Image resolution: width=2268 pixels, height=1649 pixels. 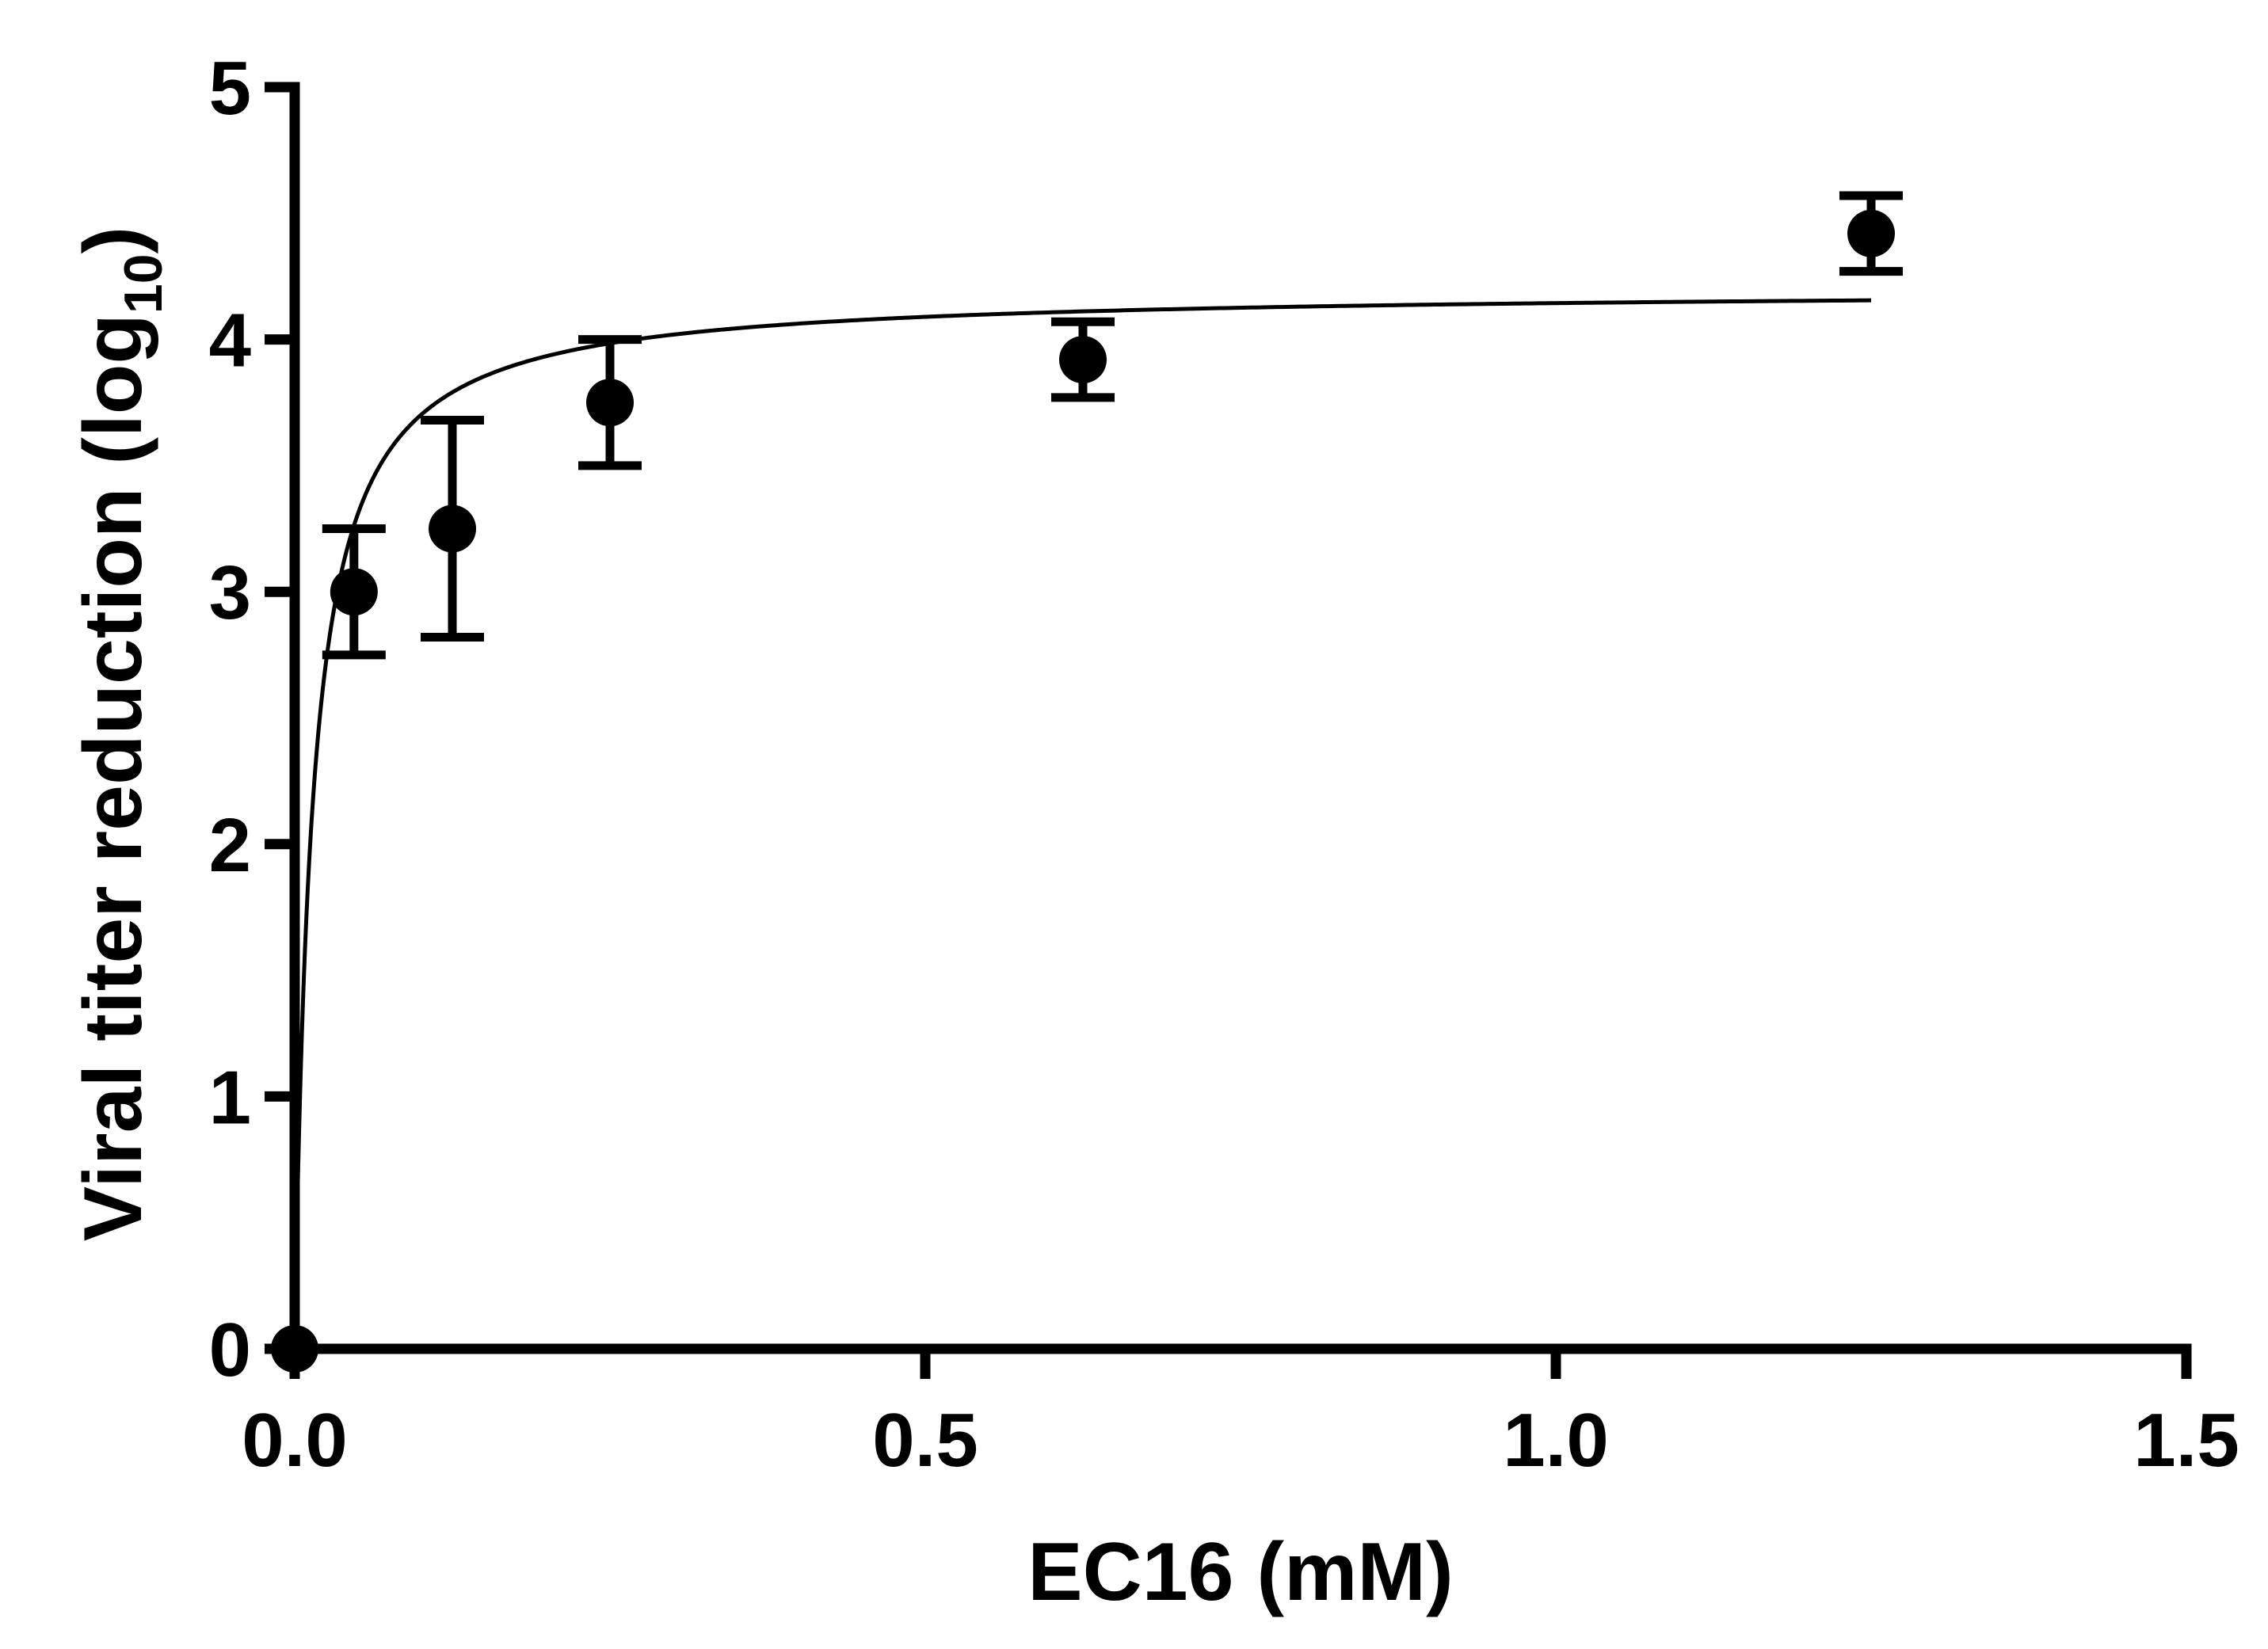 What do you see at coordinates (1240, 1572) in the screenshot?
I see `x-axis-title: EC16 (mM)` at bounding box center [1240, 1572].